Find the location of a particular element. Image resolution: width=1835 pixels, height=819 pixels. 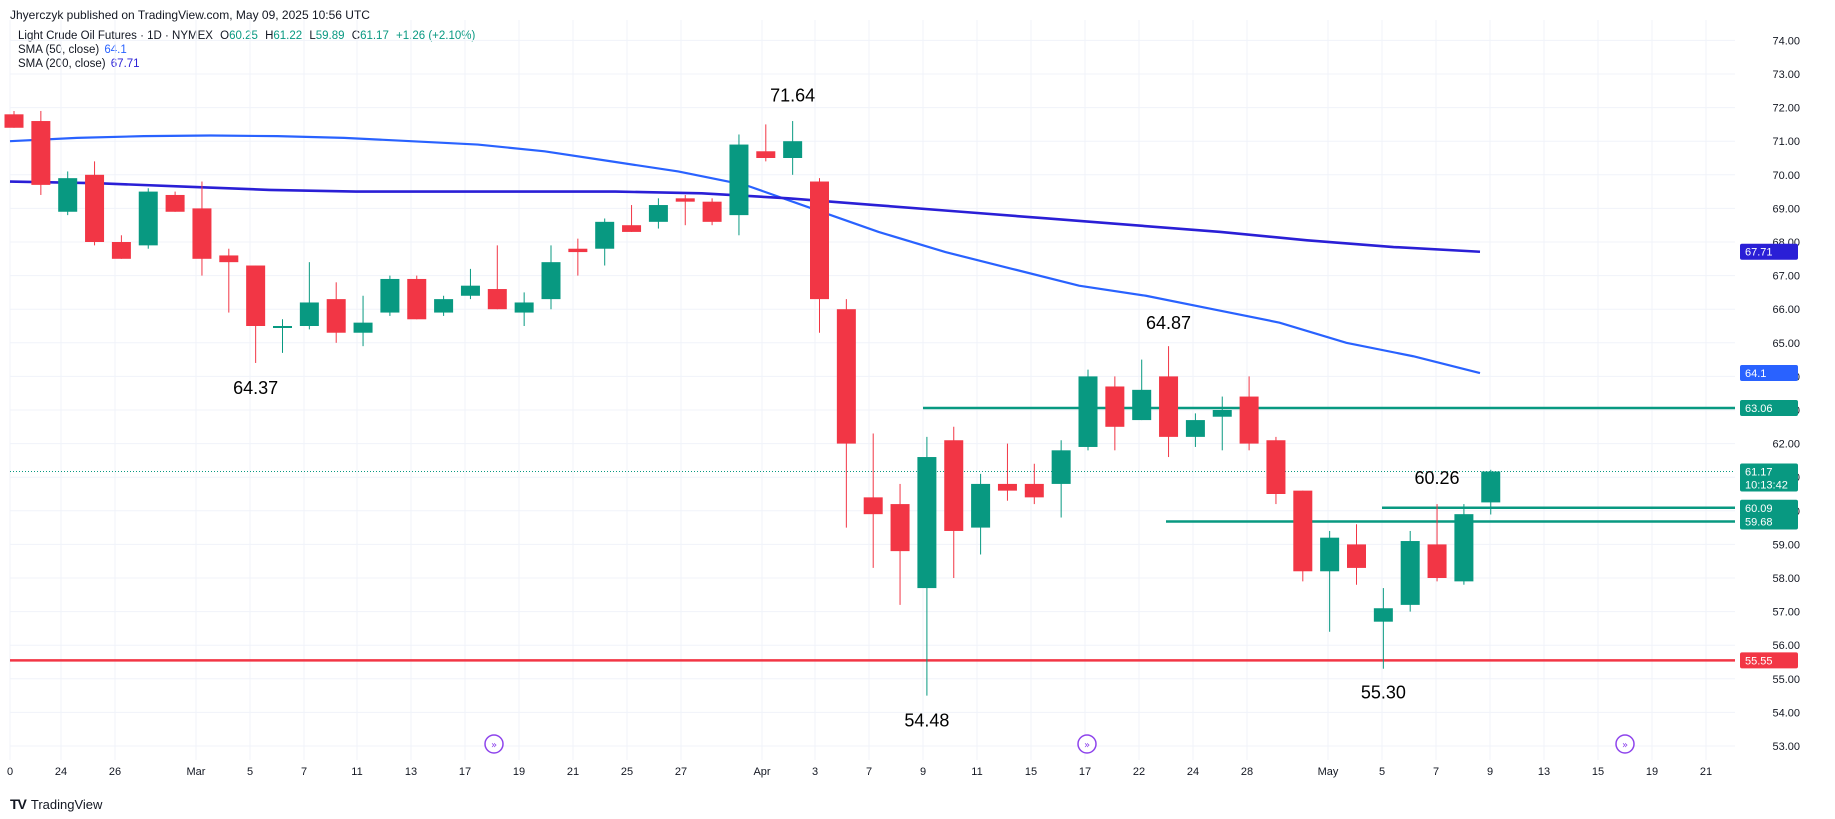

x-tick-label: 15 is located at coordinates (1031, 772).